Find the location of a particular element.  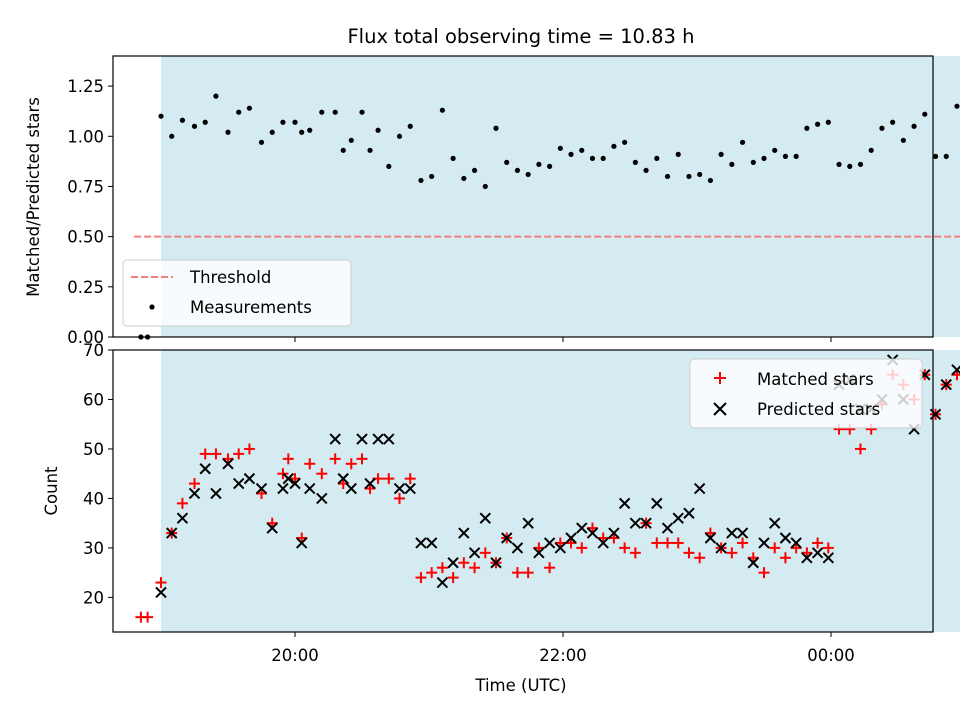

predicted-stars-legend-label: Predicted stars is located at coordinates (818, 409).